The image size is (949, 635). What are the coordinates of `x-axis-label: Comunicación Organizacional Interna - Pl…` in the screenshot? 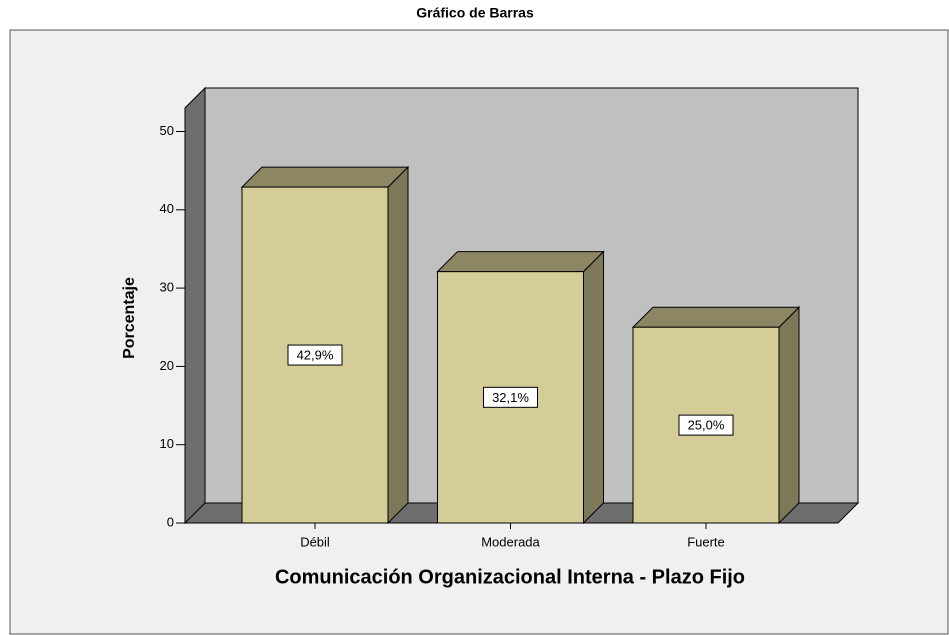 It's located at (510, 577).